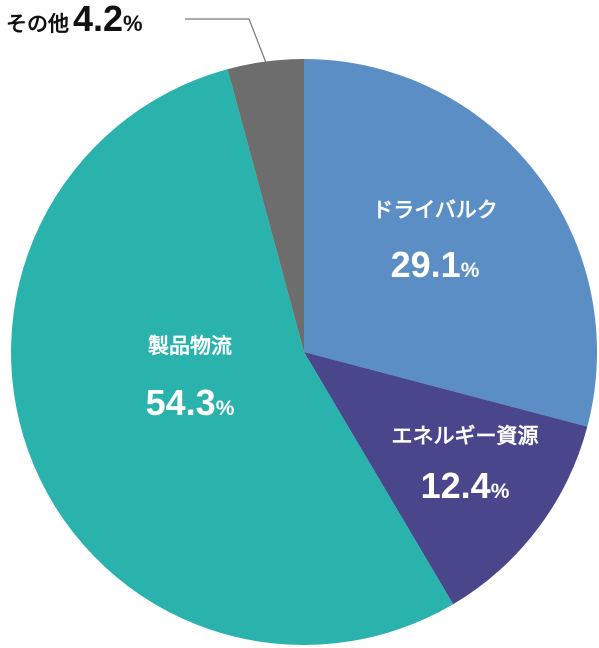  Describe the element at coordinates (189, 346) in the screenshot. I see `slice-label-name-3: 製品物流` at that location.